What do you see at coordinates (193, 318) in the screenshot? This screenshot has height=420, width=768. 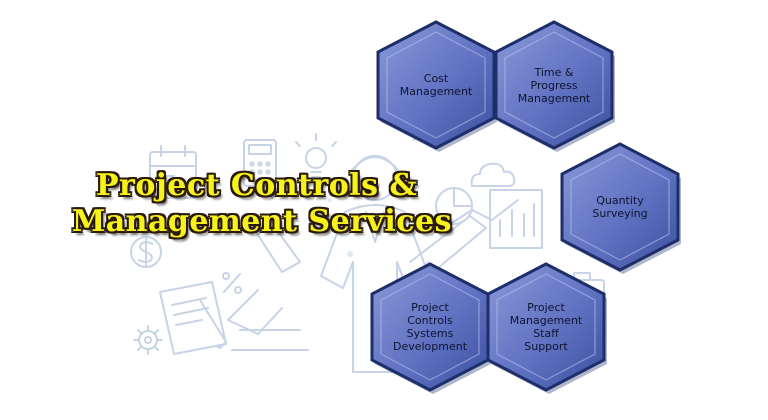 I see `document-icon` at bounding box center [193, 318].